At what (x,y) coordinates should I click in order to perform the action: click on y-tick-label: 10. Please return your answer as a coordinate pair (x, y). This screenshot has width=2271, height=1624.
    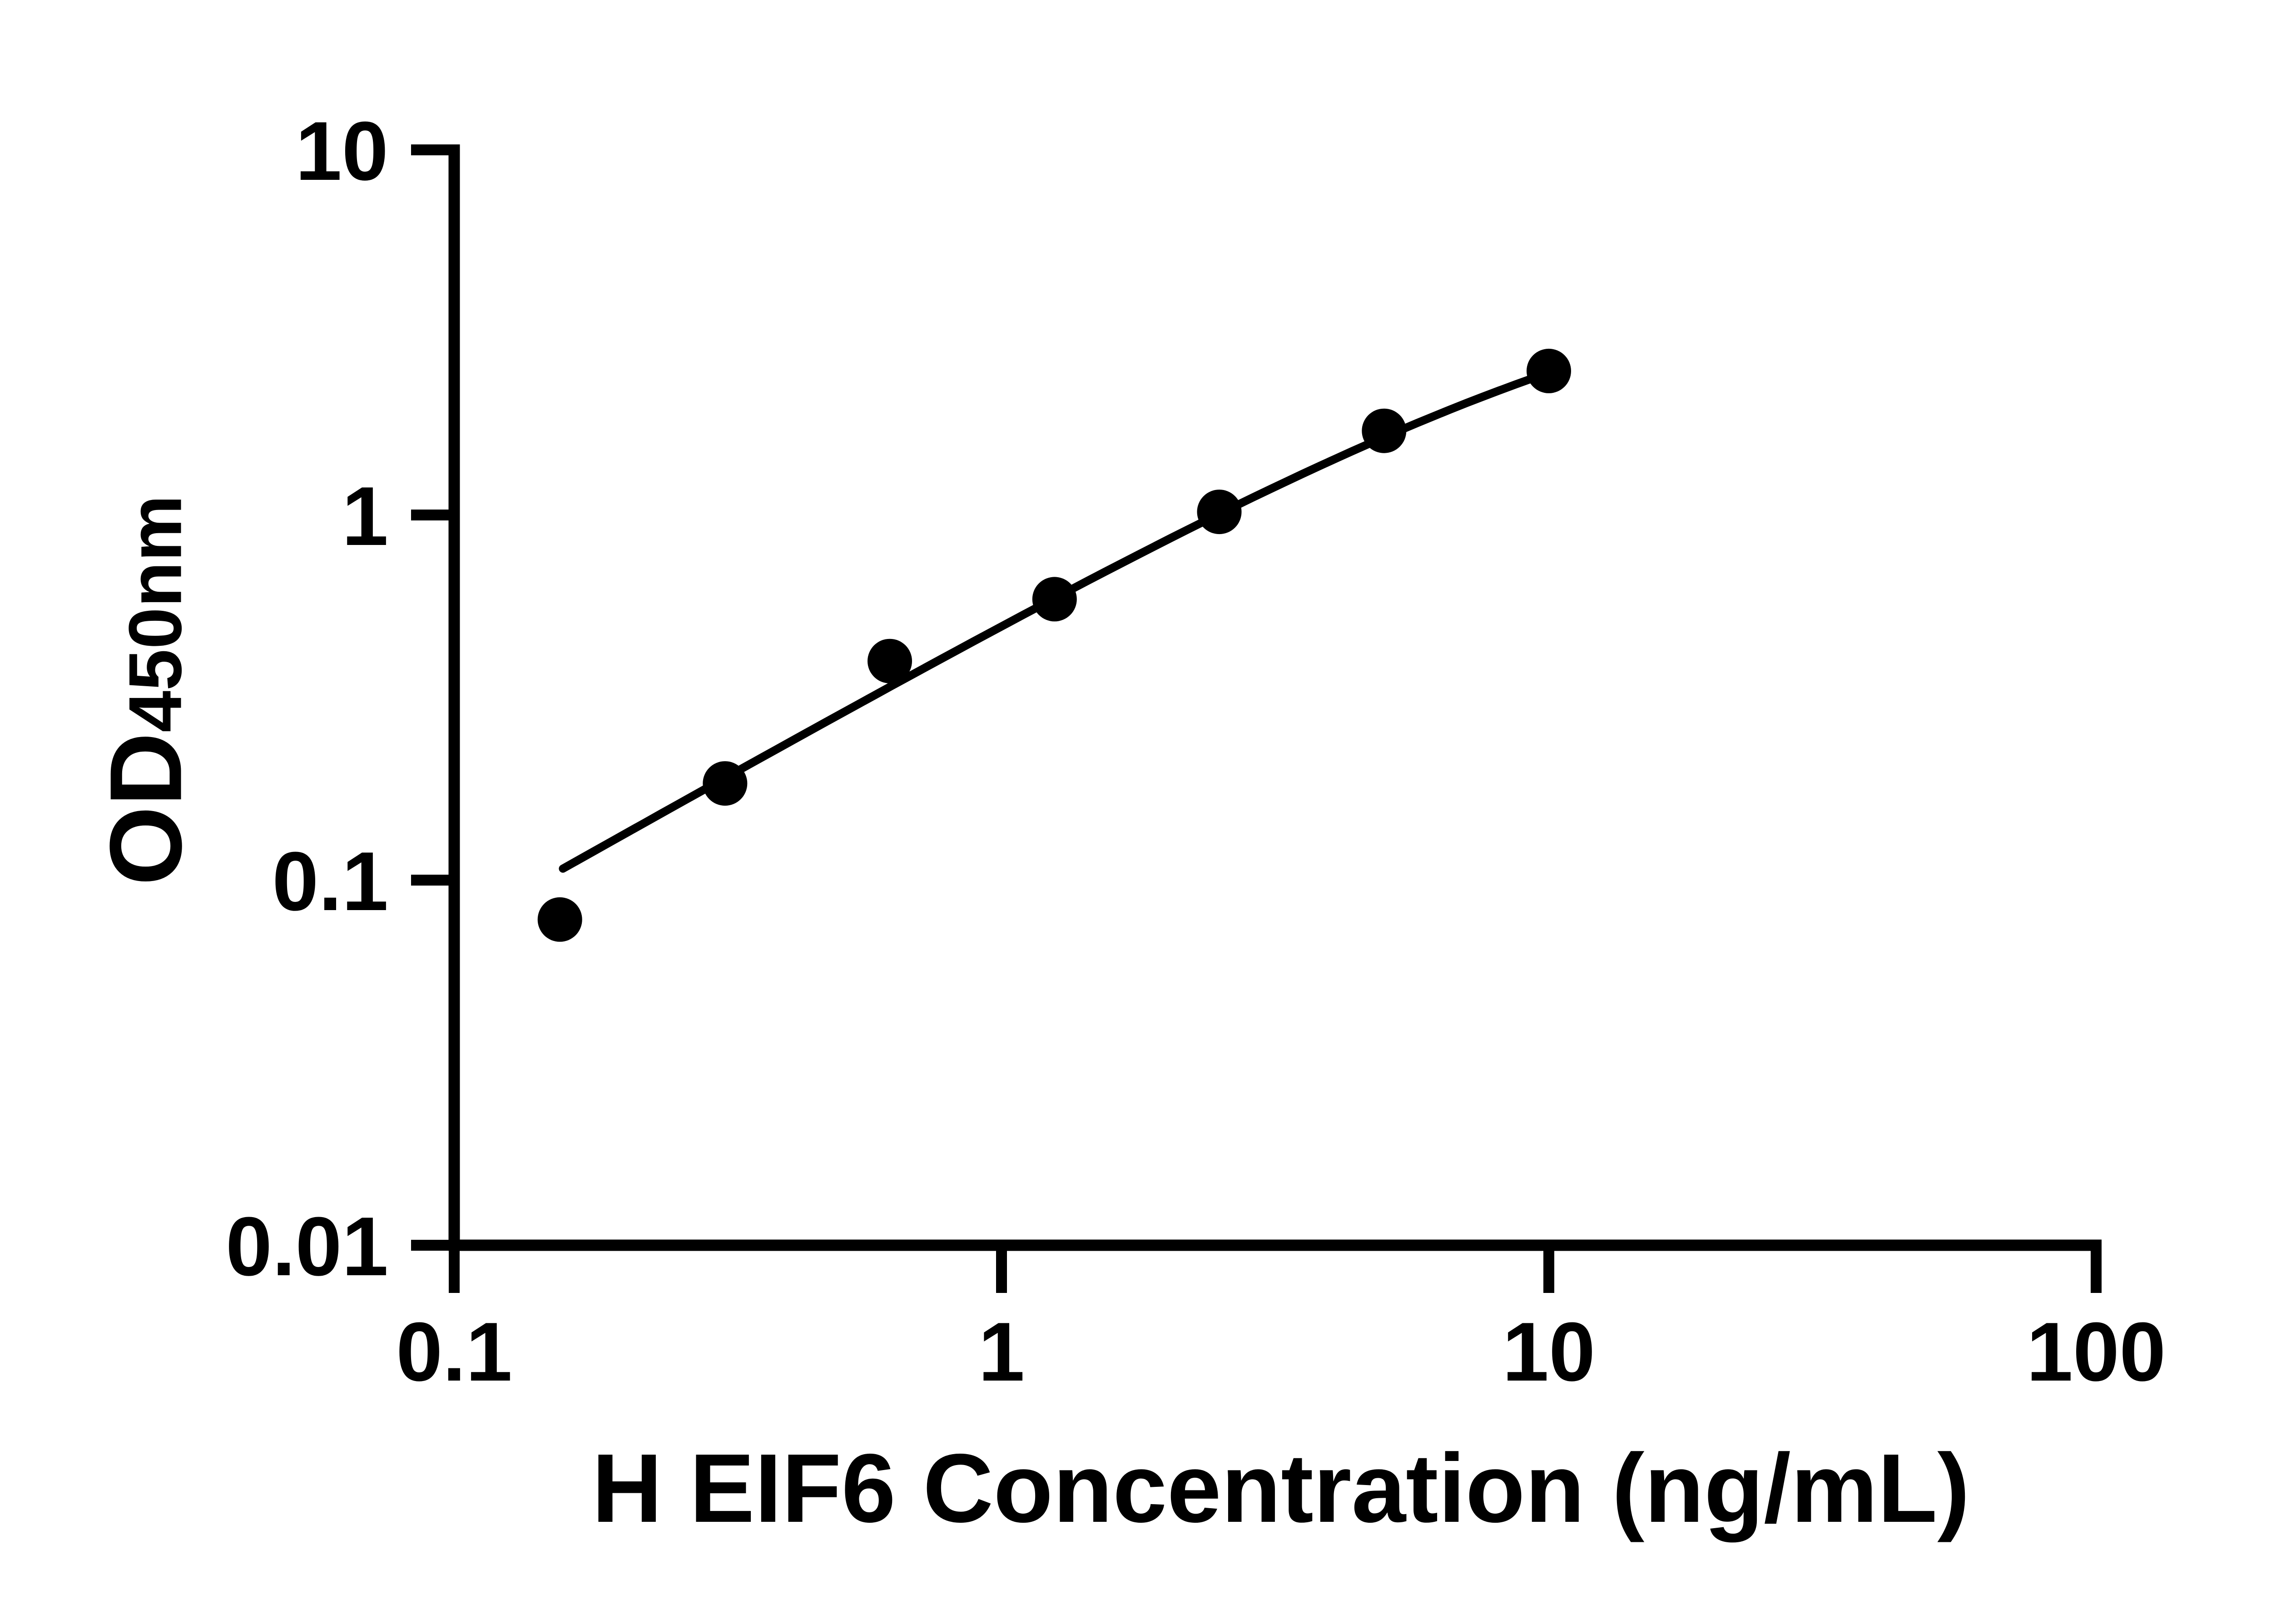
    Looking at the image, I should click on (341, 151).